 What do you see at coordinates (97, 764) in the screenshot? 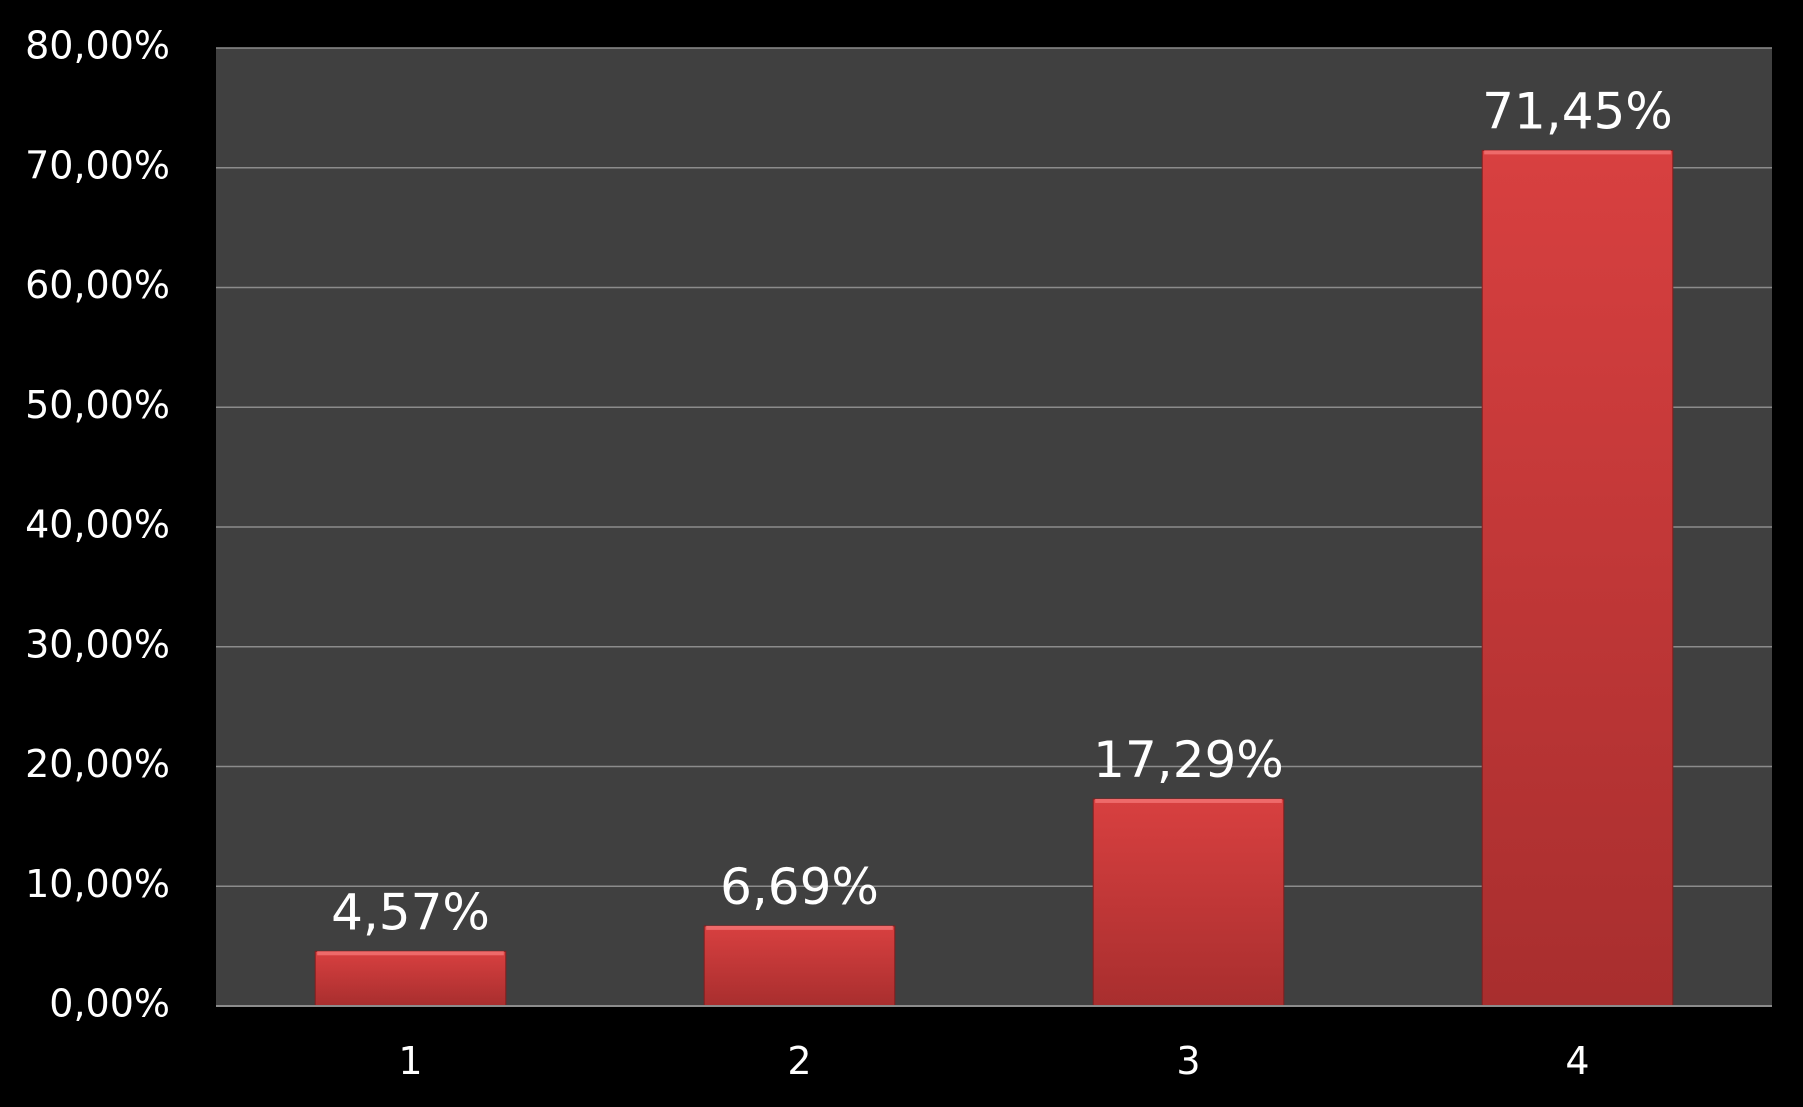
I see `y-tick-label: 20,00%` at bounding box center [97, 764].